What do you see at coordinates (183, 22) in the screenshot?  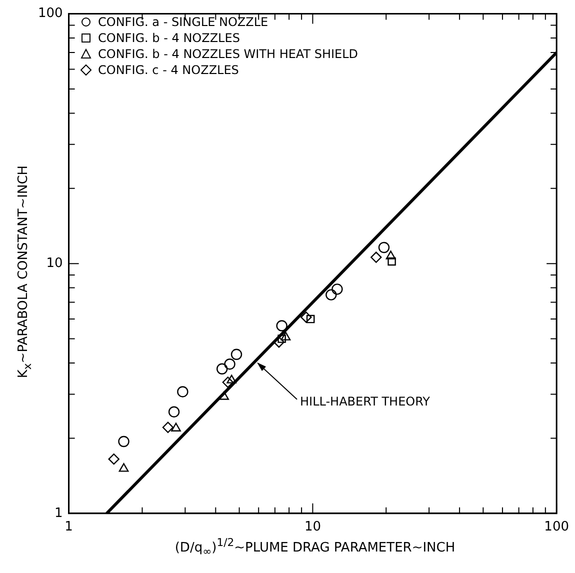 I see `legend-label: CONFIG. a - SINGLE NOZZLE` at bounding box center [183, 22].